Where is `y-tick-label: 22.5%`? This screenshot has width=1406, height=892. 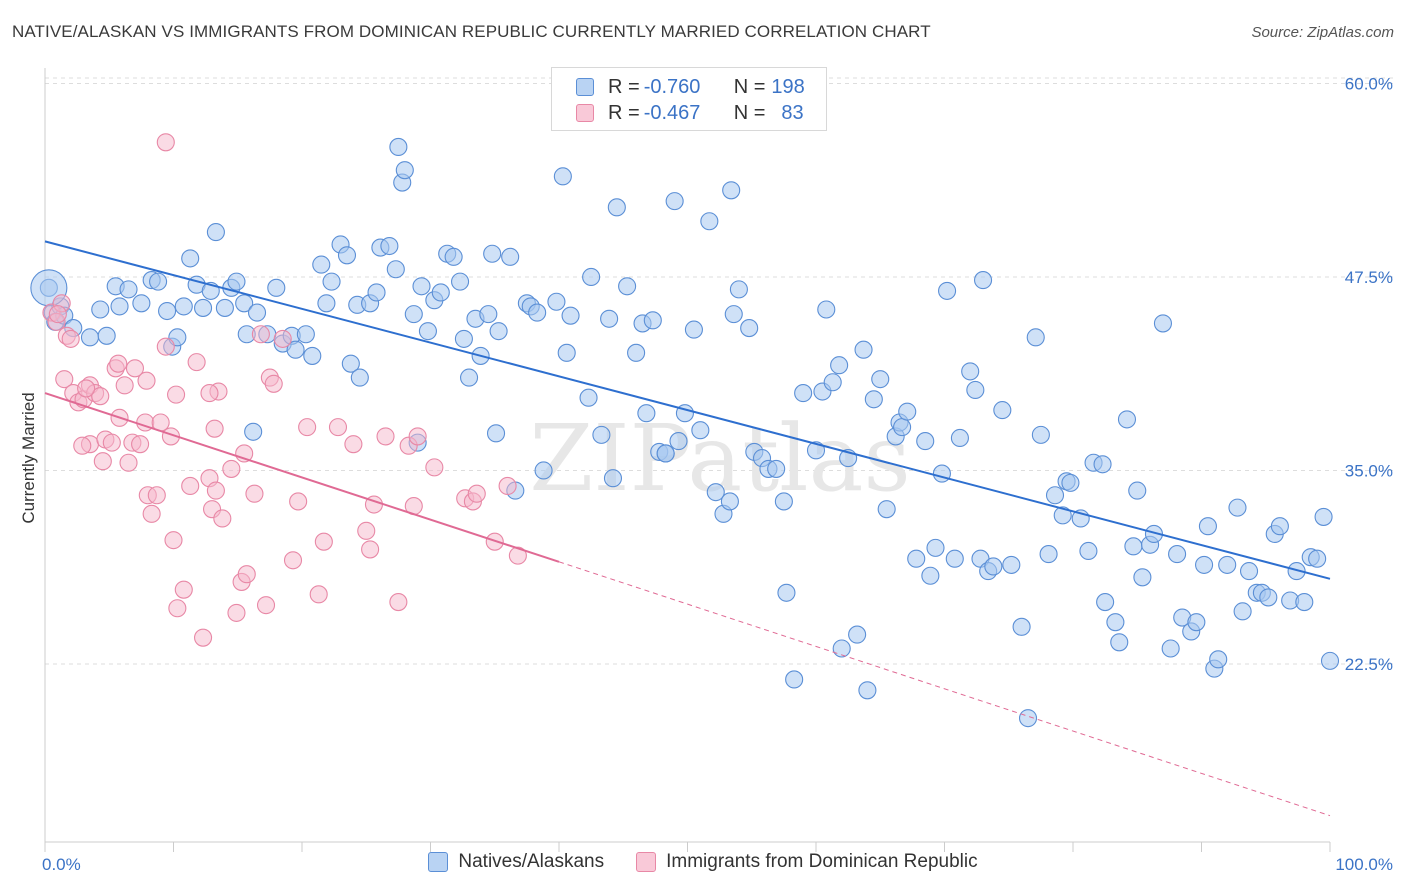 y-tick-label: 22.5% is located at coordinates (1369, 664).